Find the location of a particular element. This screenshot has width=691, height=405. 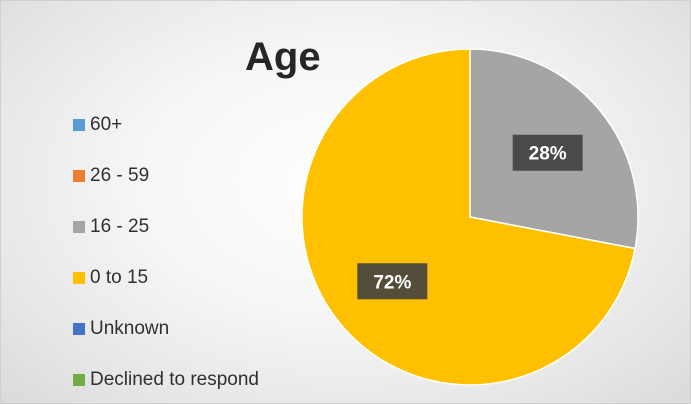

data-label-3: 28% is located at coordinates (547, 152).